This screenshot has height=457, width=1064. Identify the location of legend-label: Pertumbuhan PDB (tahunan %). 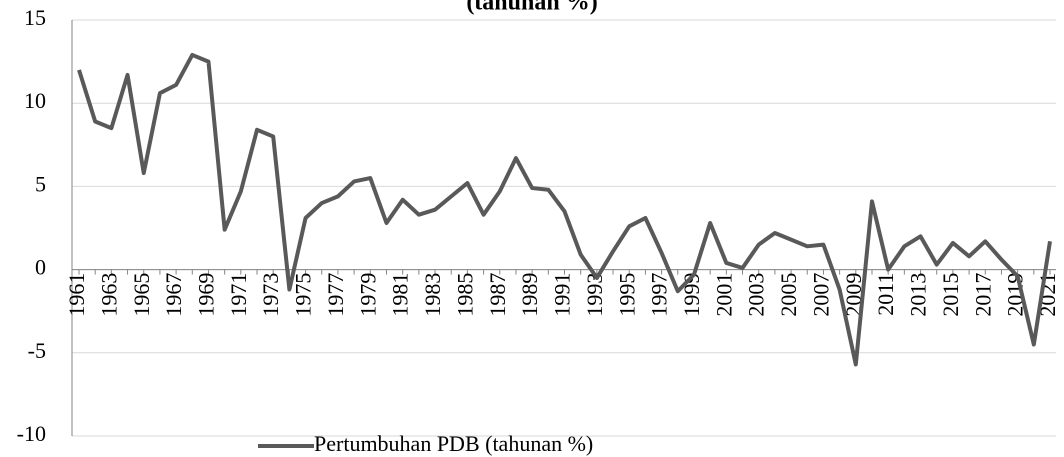
(453, 443).